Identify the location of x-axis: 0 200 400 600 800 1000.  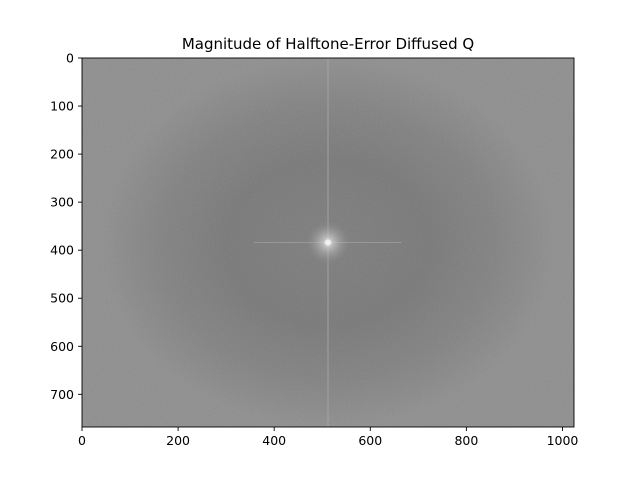
(328, 437).